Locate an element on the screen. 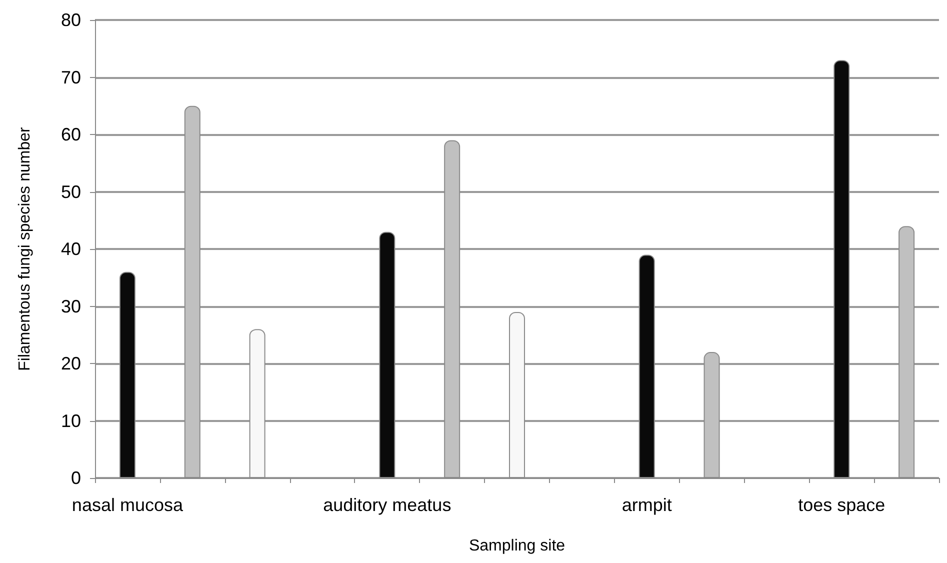  x-tick-label: nasal mucosa is located at coordinates (128, 505).